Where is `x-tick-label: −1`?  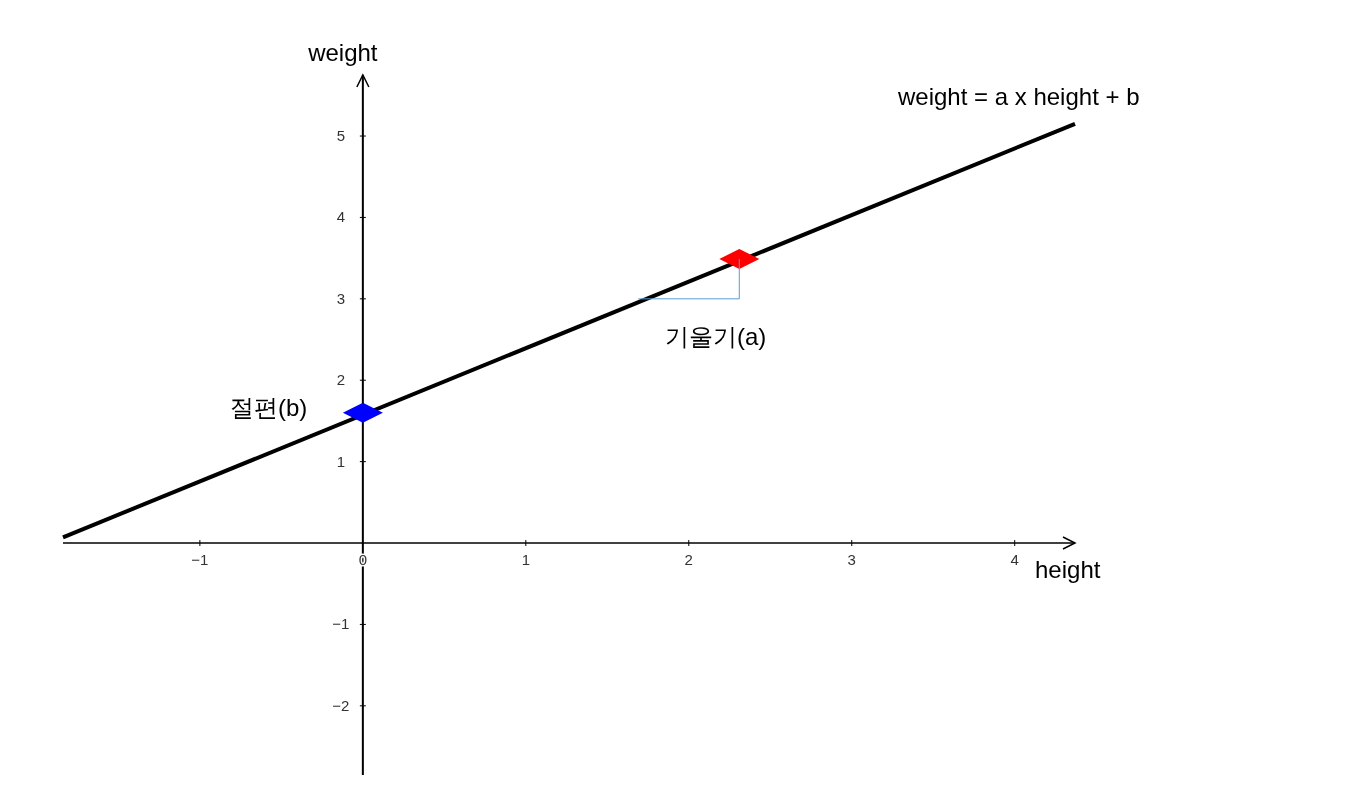 x-tick-label: −1 is located at coordinates (200, 560).